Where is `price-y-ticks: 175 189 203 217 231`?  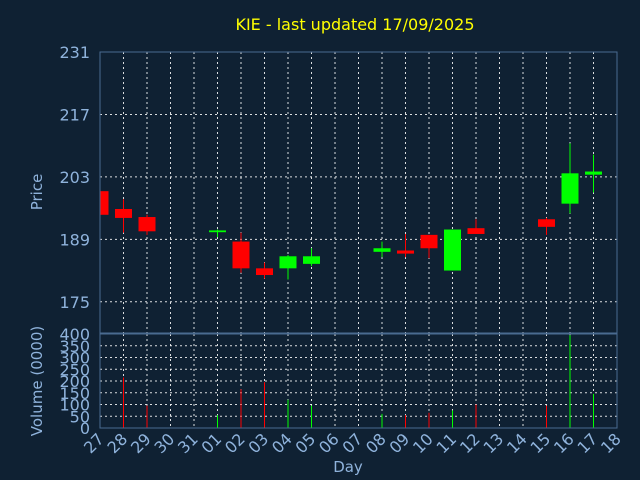 price-y-ticks: 175 189 203 217 231 is located at coordinates (74, 177).